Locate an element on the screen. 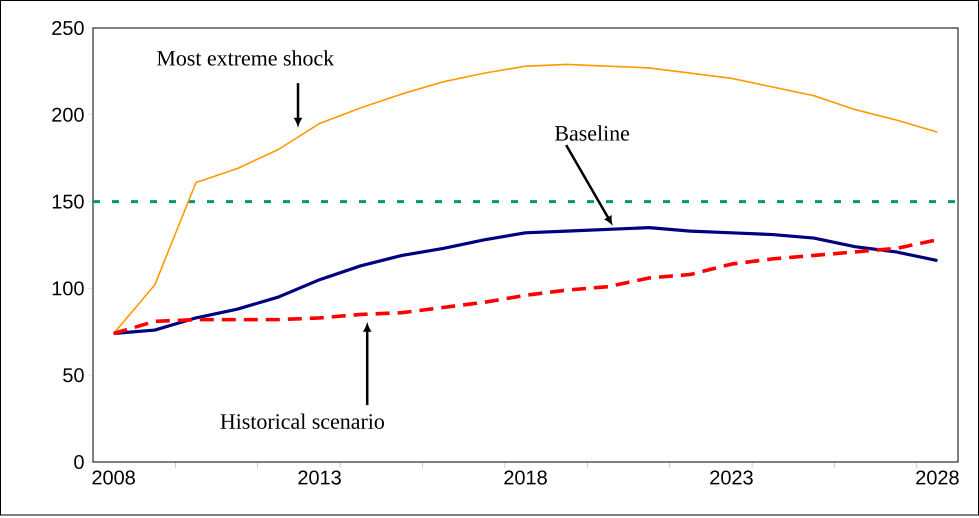 This screenshot has width=979, height=518. x-tick-label: 2018 is located at coordinates (525, 477).